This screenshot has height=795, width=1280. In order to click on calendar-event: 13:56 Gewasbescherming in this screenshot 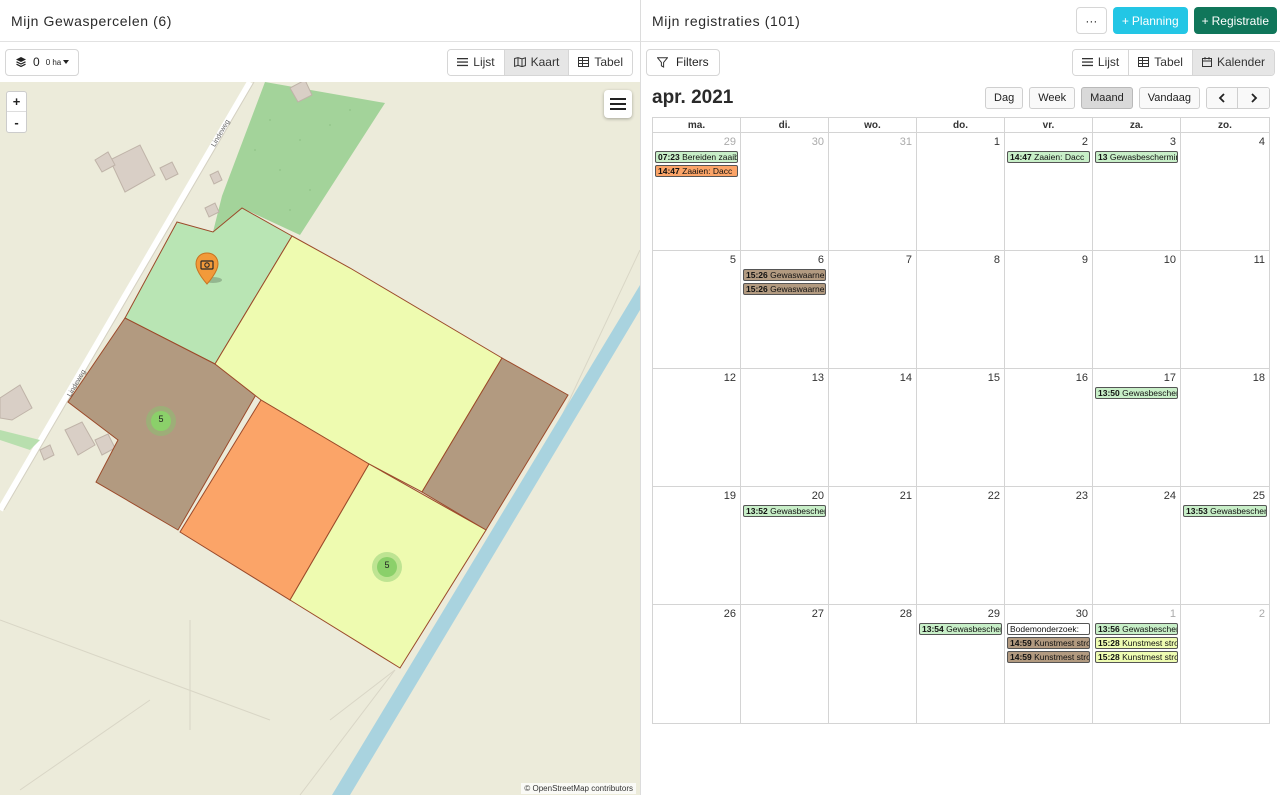, I will do `click(1136, 629)`.